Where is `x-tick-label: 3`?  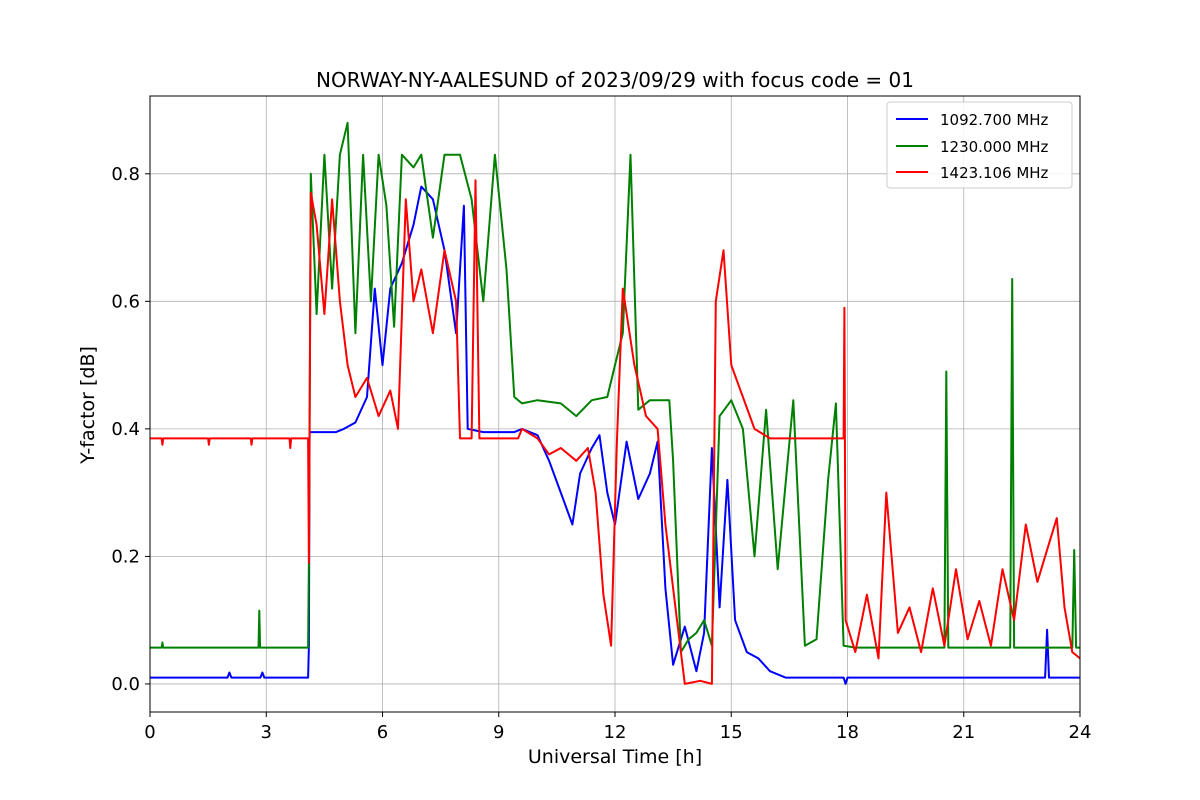
x-tick-label: 3 is located at coordinates (266, 732).